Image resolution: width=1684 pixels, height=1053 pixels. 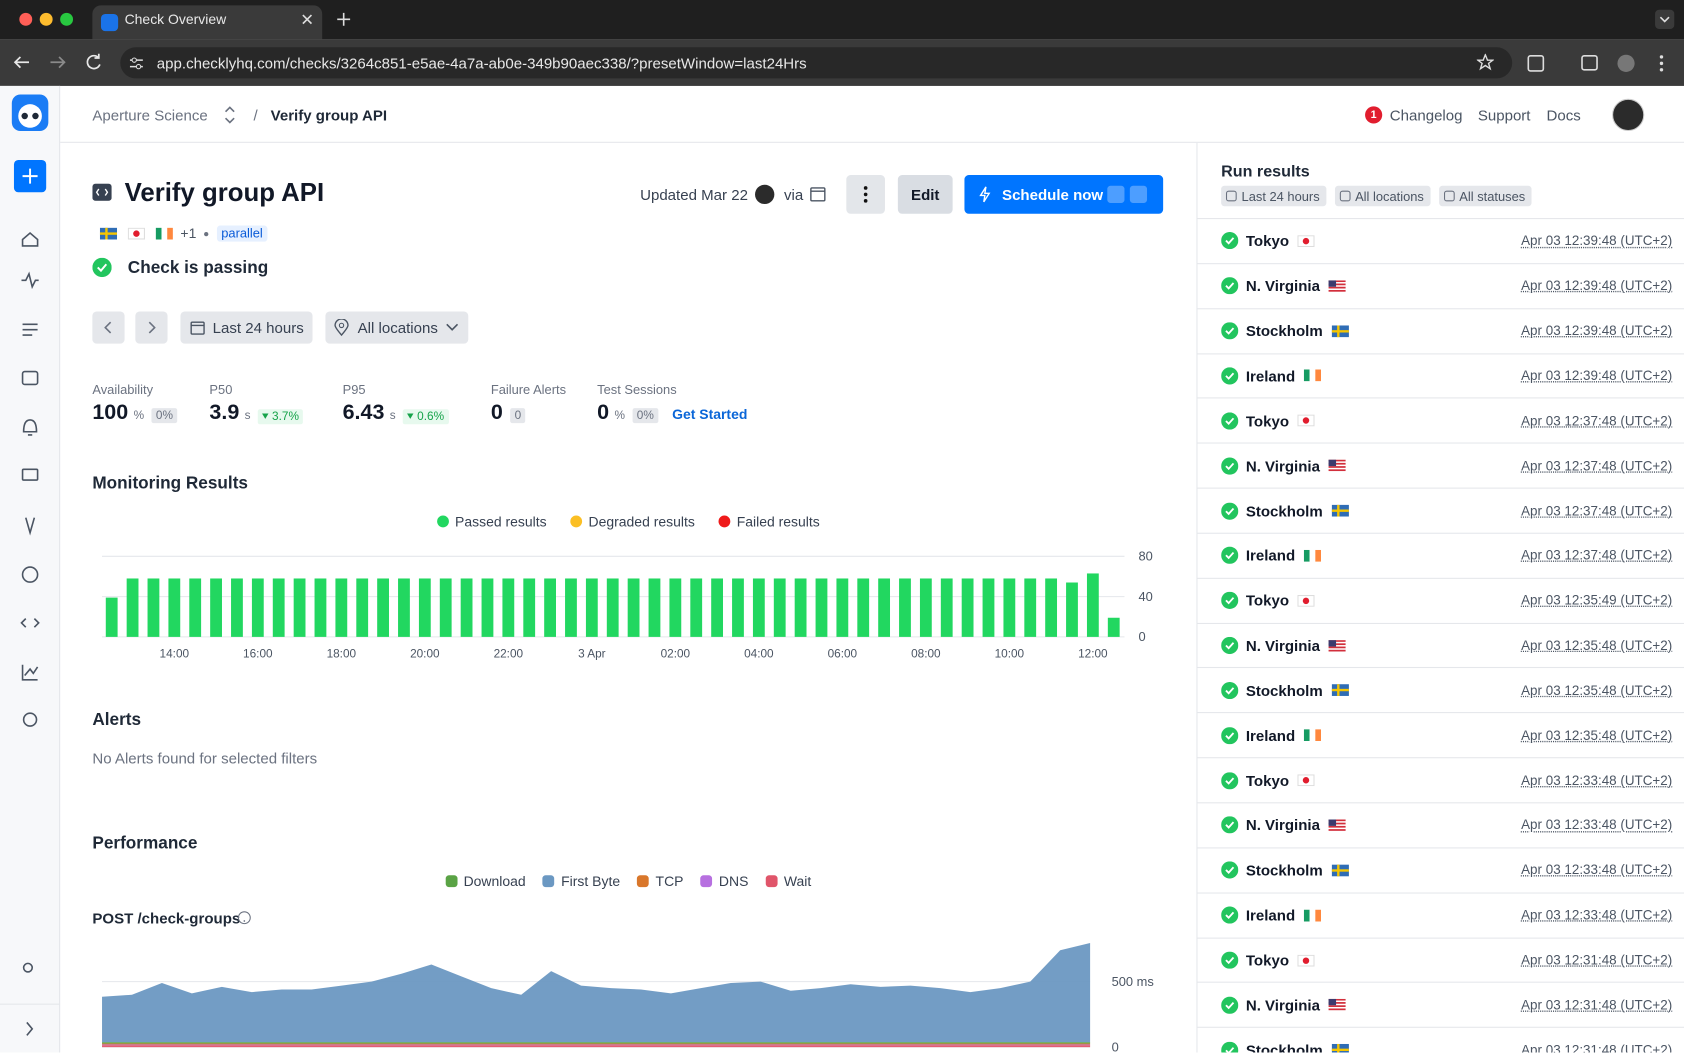 I want to click on reload-button, so click(x=93, y=61).